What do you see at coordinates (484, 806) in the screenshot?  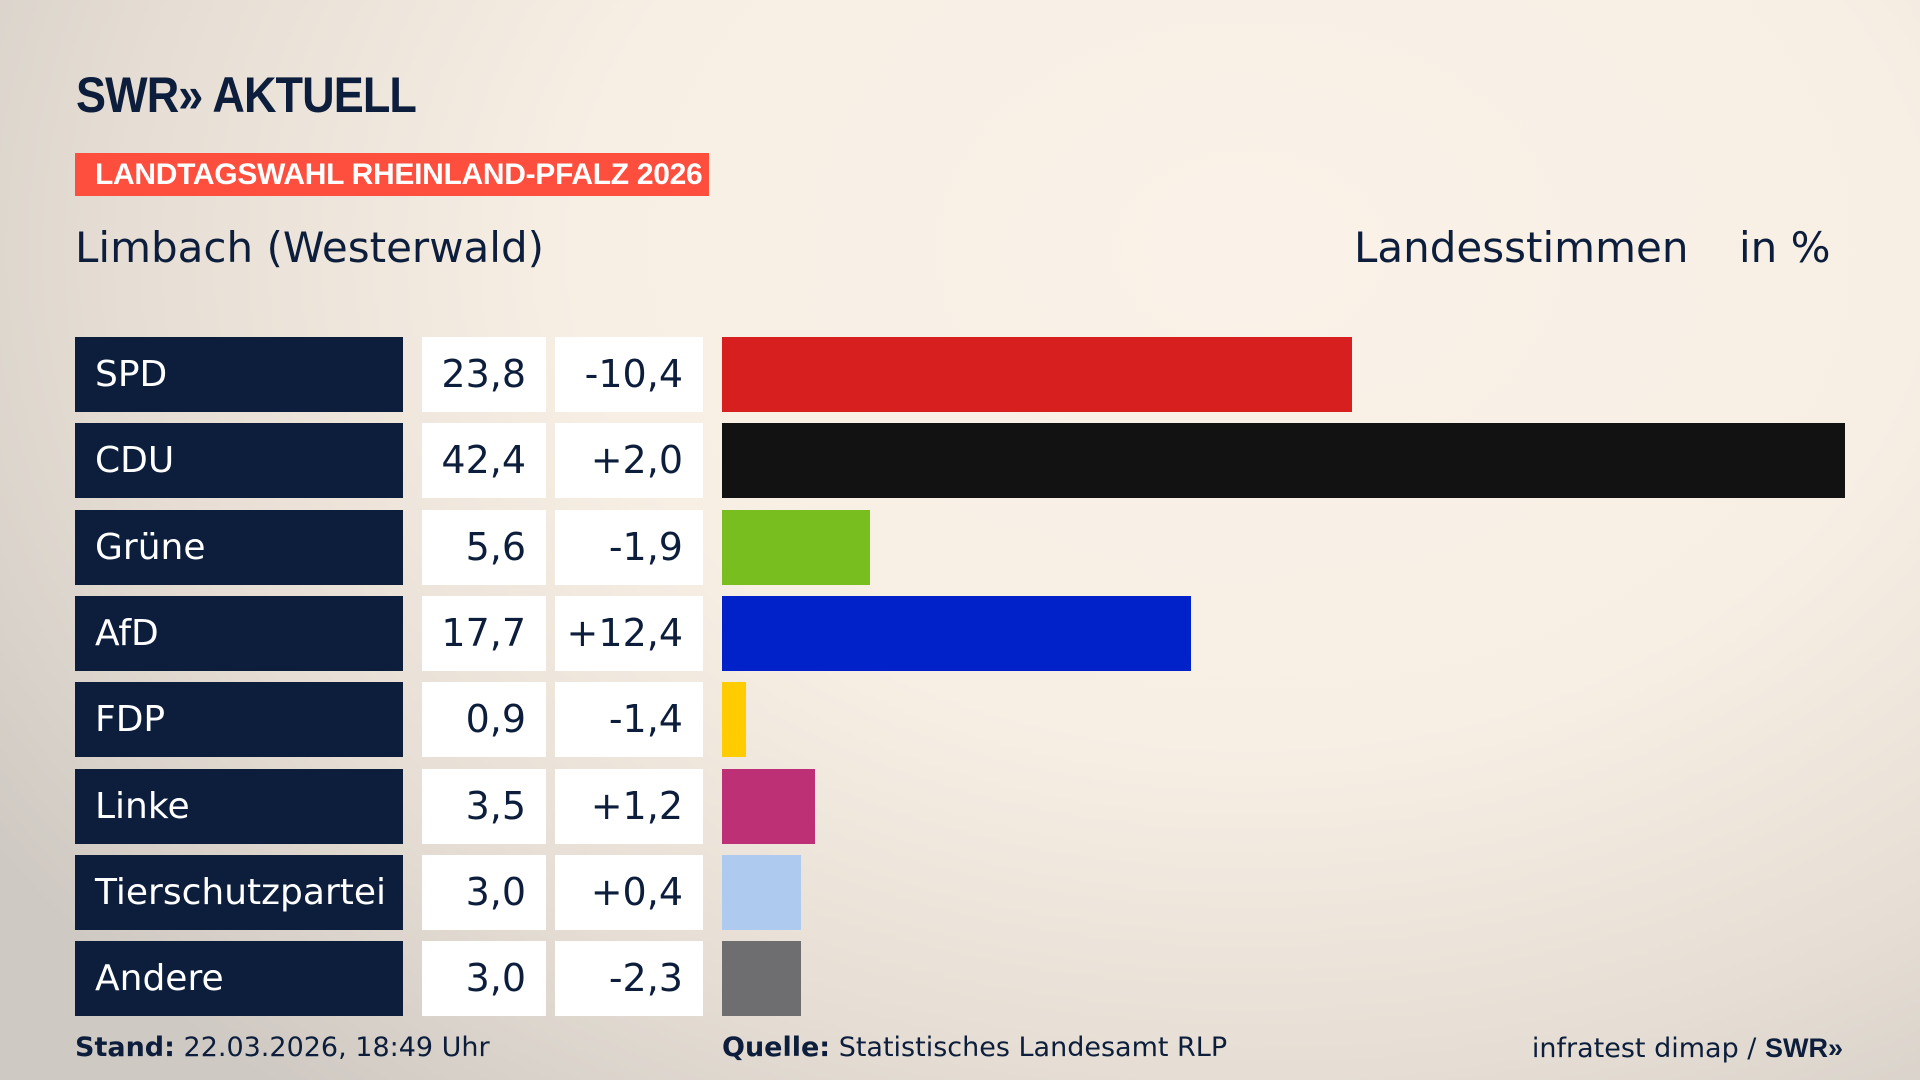 I see `value-label: 3,5` at bounding box center [484, 806].